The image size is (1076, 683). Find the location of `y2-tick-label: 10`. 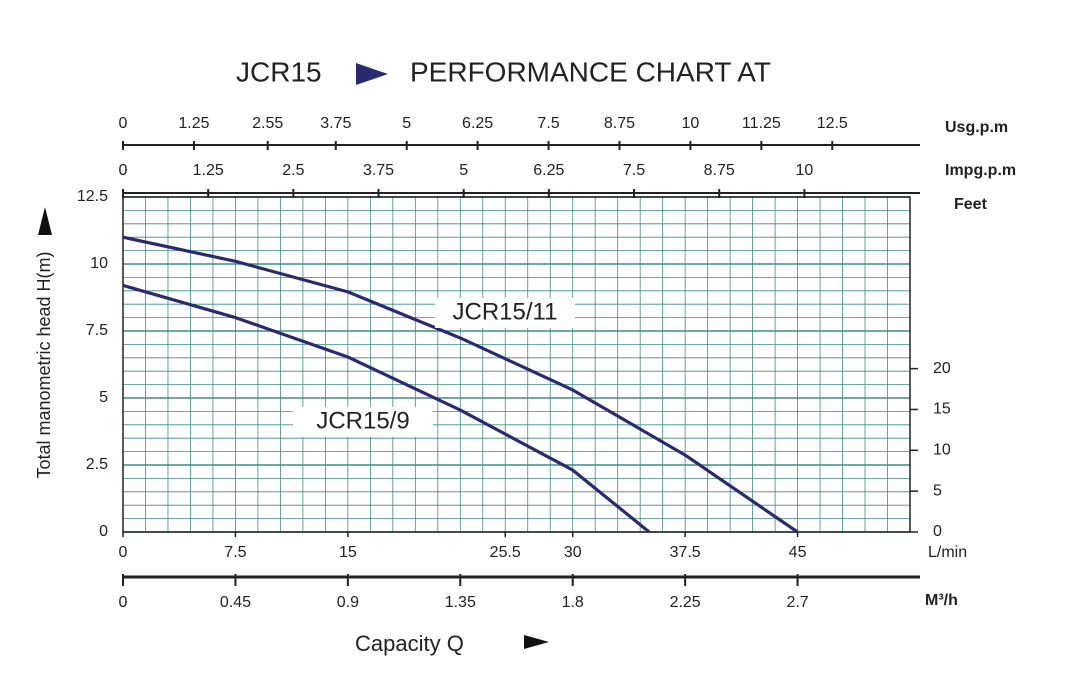

y2-tick-label: 10 is located at coordinates (942, 450).